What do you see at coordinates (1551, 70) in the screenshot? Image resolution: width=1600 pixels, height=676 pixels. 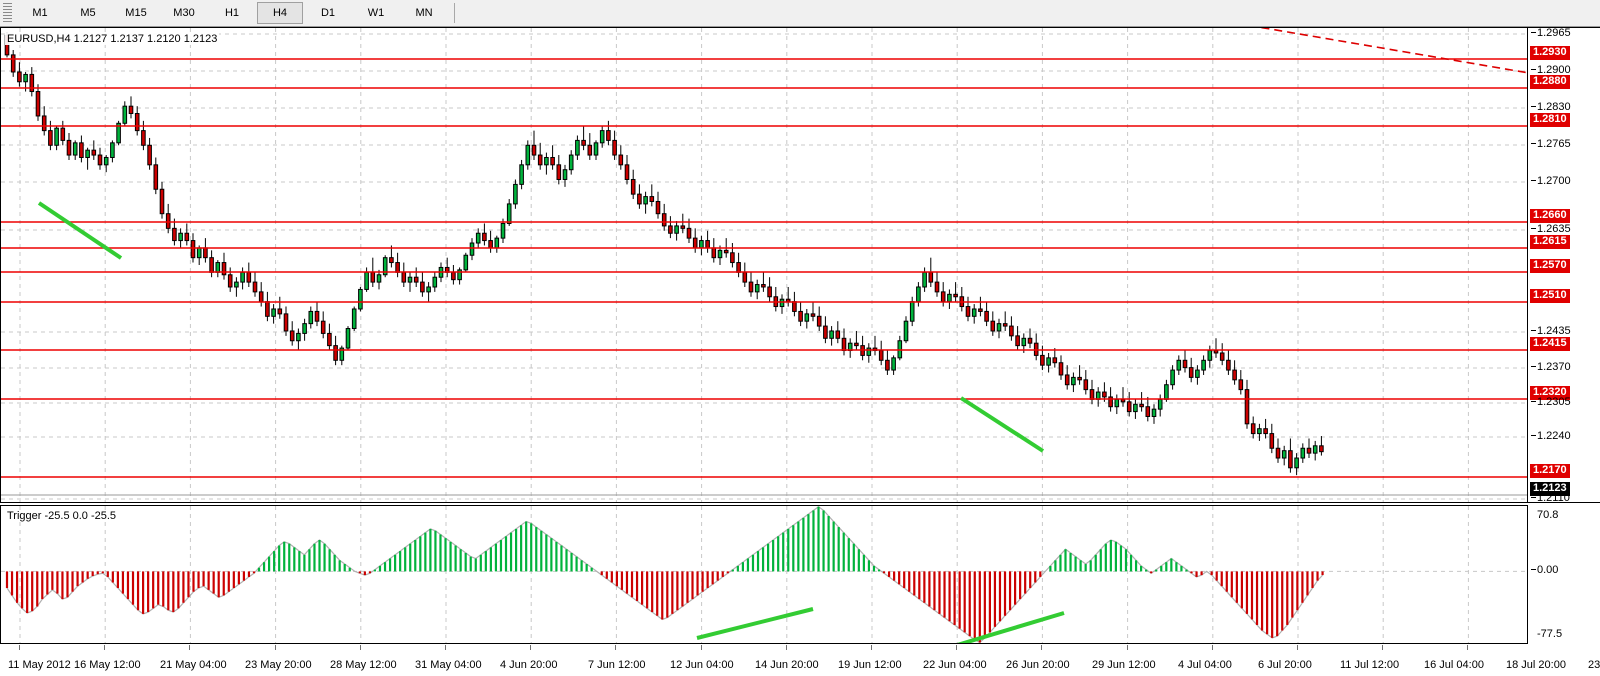 I see `price-tick-label: 1.2900` at bounding box center [1551, 70].